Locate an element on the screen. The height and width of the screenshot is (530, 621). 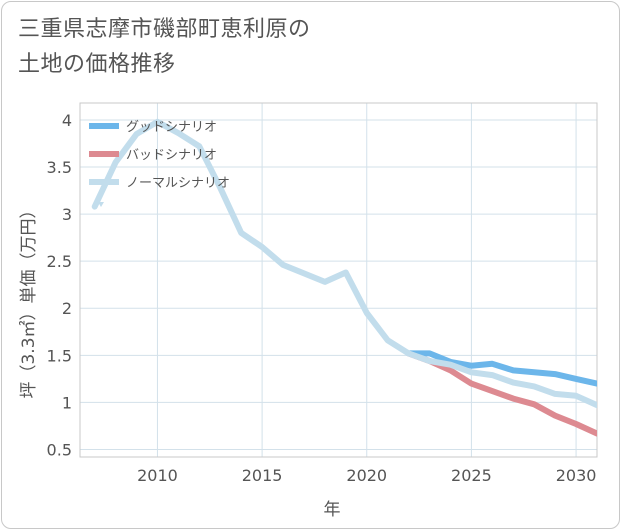
chart-title-line-2: 土地の価格推移 is located at coordinates (97, 64).